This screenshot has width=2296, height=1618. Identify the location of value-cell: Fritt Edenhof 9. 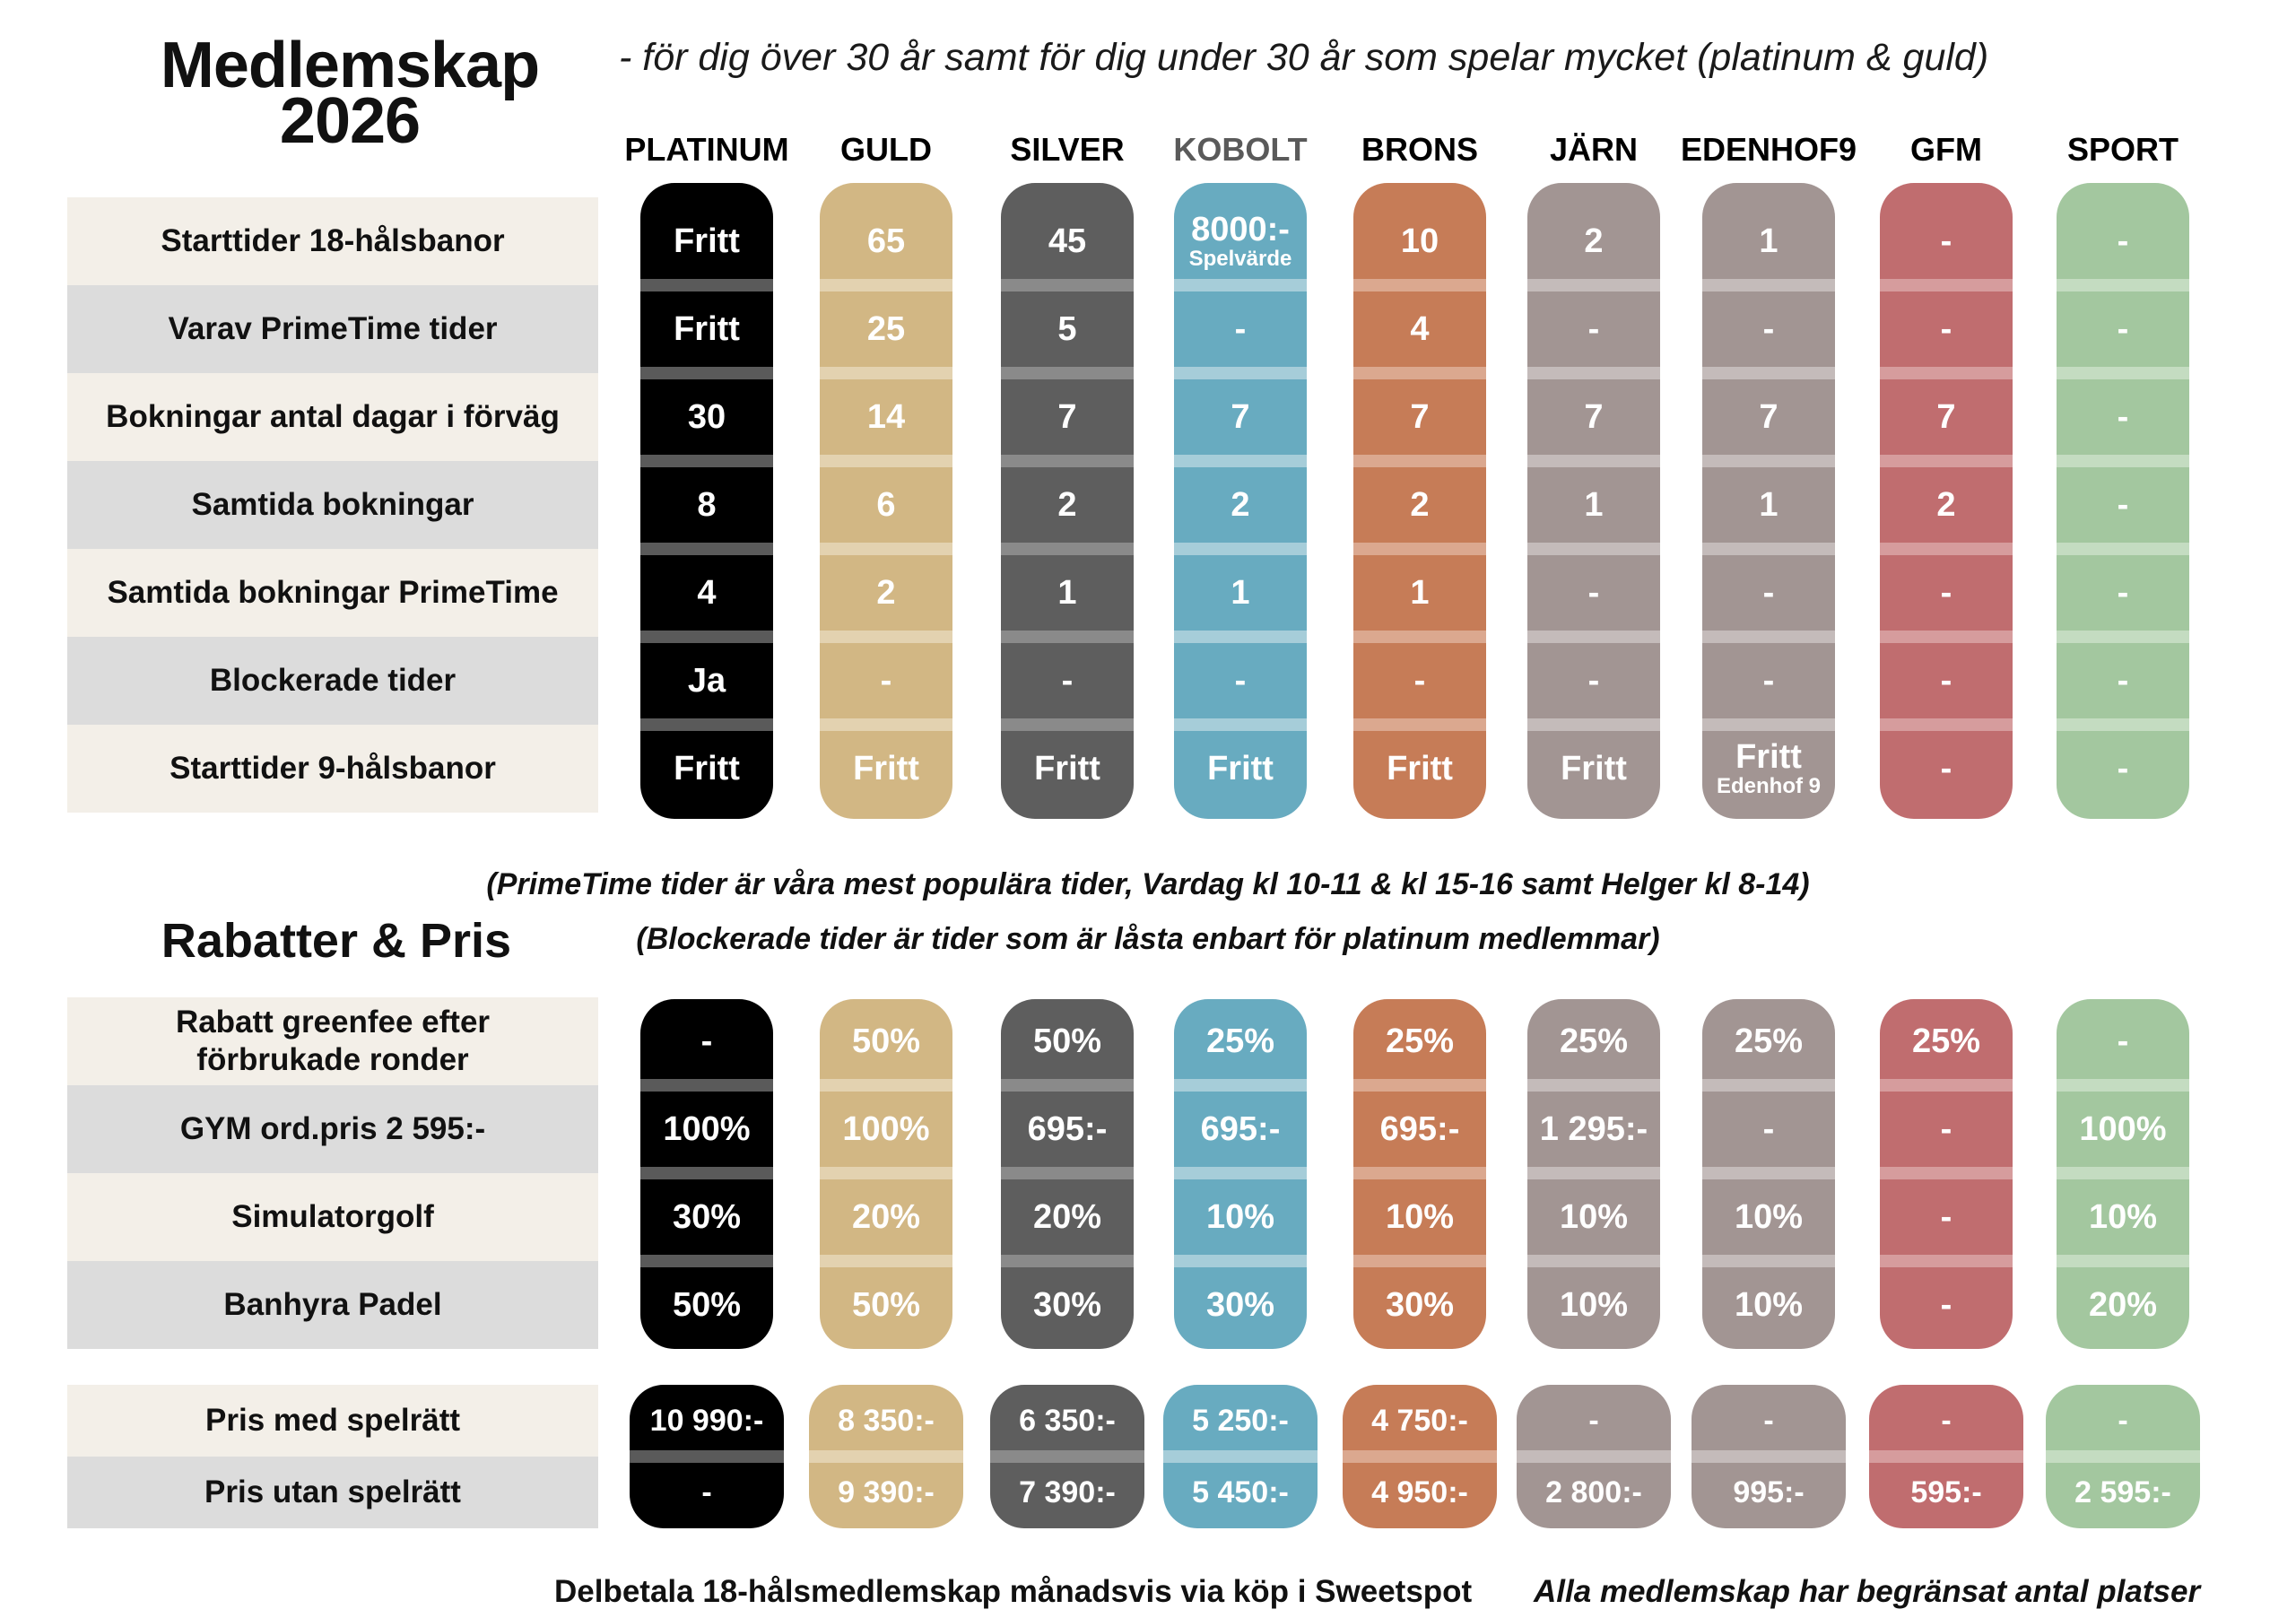
(1768, 769).